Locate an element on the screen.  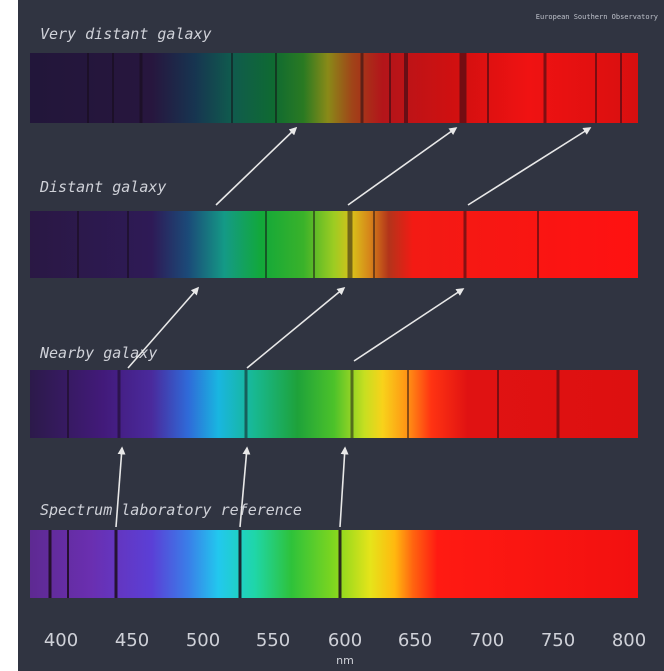
nearby-galaxy-label: Nearby galaxy is located at coordinates (98, 353).